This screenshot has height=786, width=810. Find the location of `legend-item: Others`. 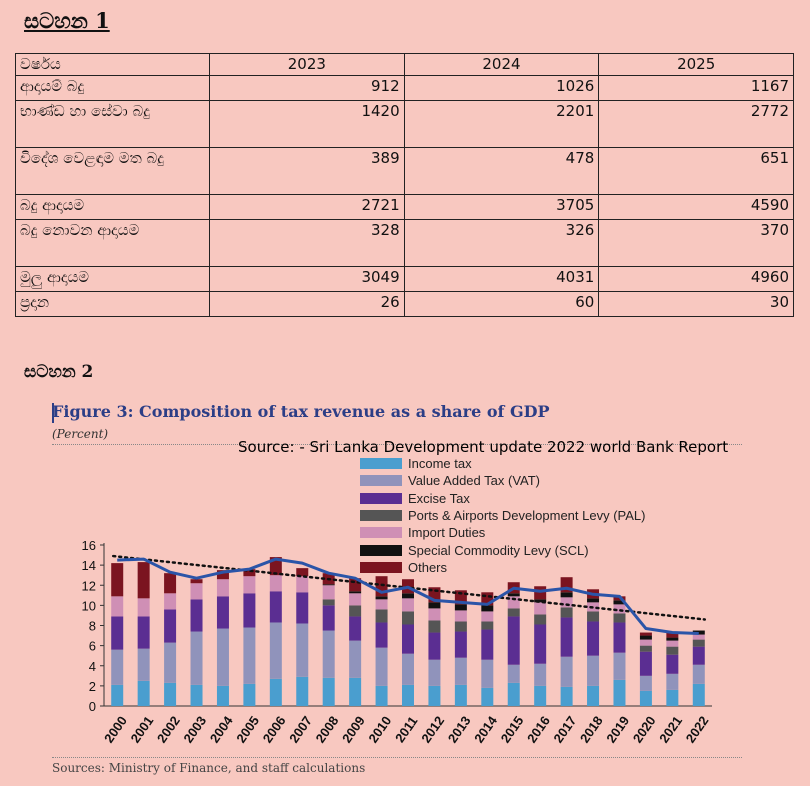

legend-item: Others is located at coordinates (502, 567).